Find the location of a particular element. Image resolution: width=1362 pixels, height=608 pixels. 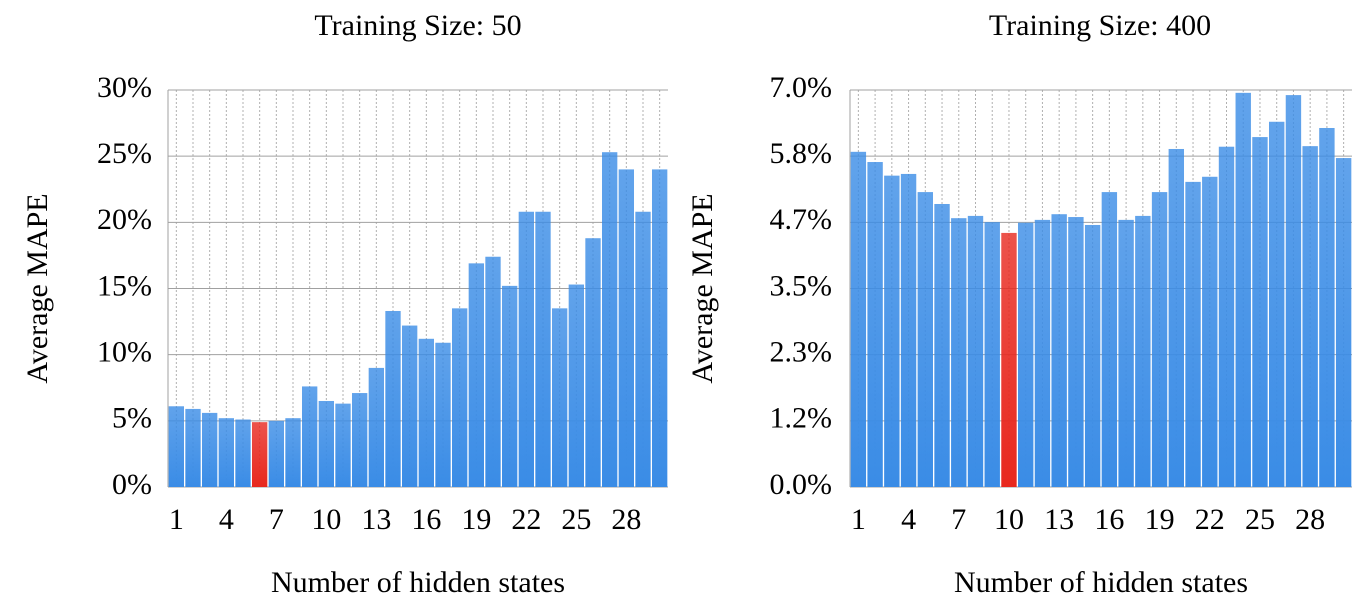

y-tick-label: 0% is located at coordinates (132, 484).